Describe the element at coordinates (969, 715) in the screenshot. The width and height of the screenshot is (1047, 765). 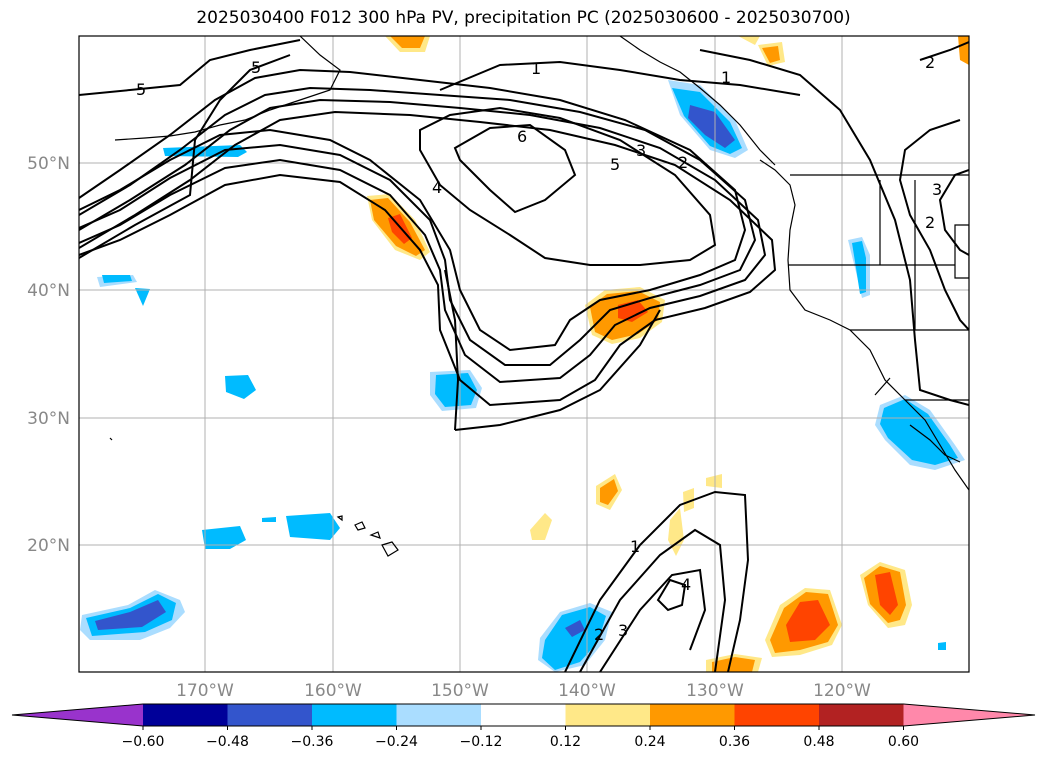
I see `colorbar-extend-high` at that location.